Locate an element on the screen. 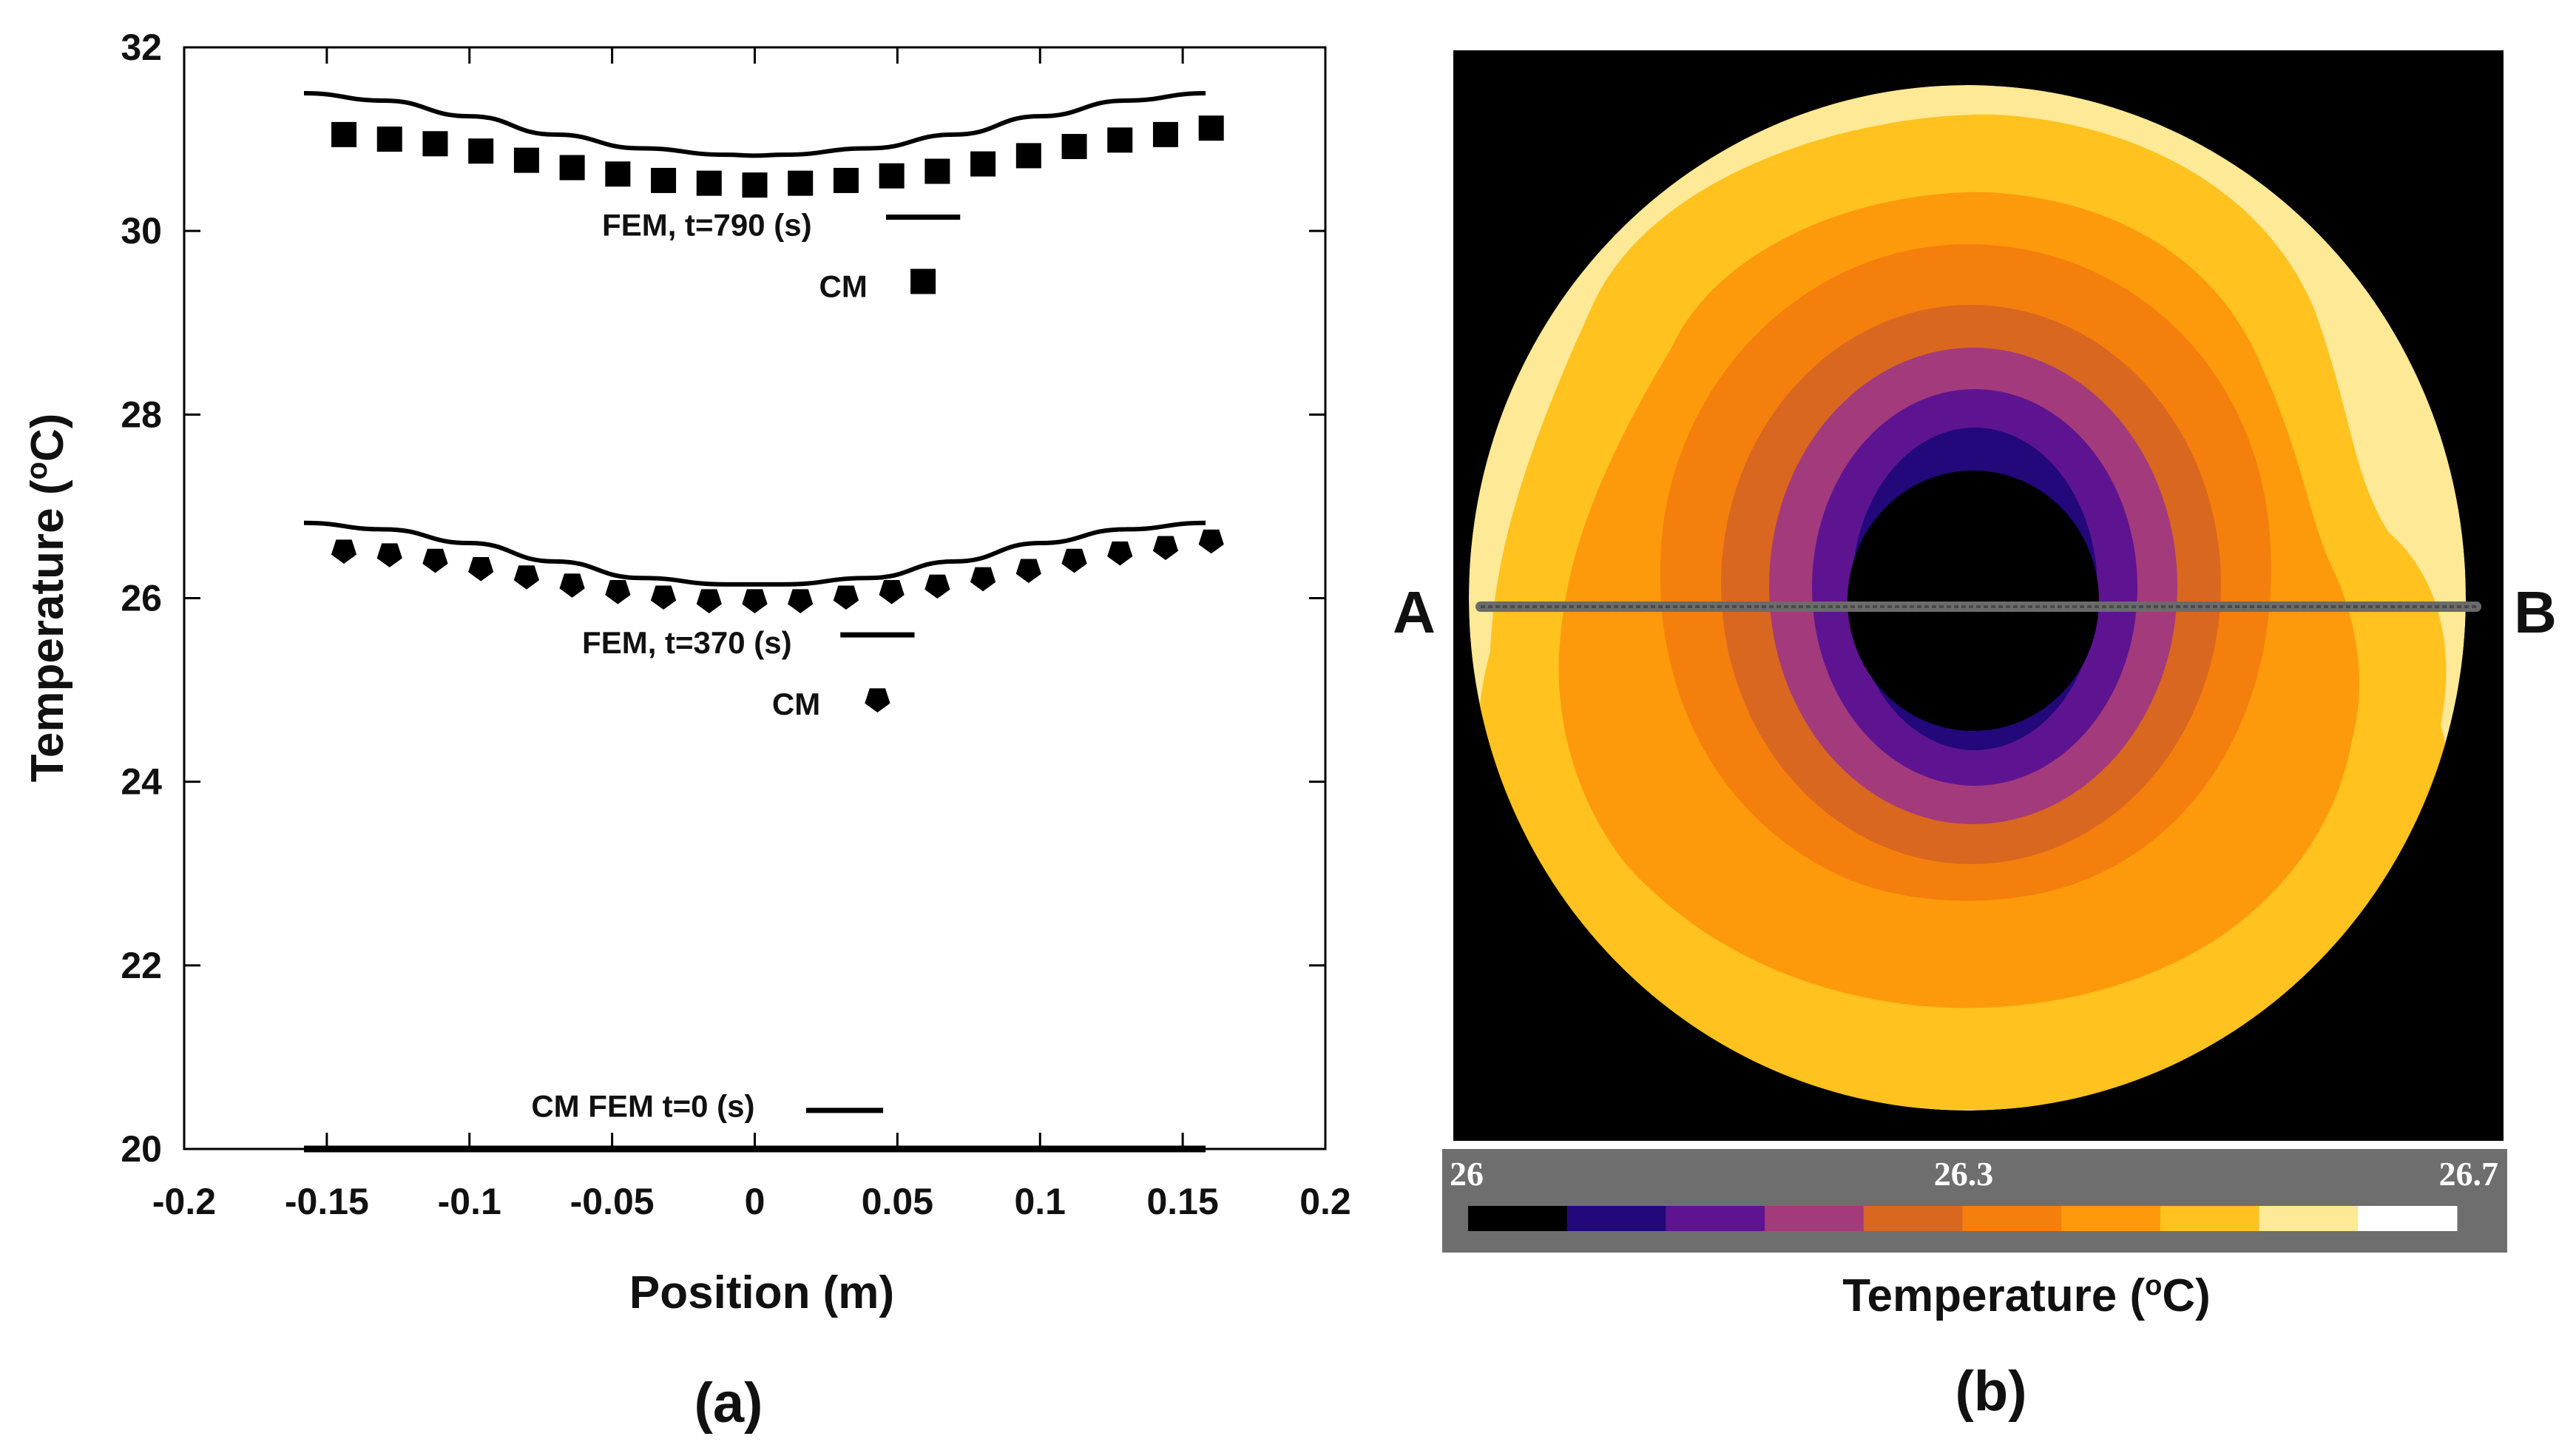  x-tick-label: 0.2 is located at coordinates (1325, 1202).